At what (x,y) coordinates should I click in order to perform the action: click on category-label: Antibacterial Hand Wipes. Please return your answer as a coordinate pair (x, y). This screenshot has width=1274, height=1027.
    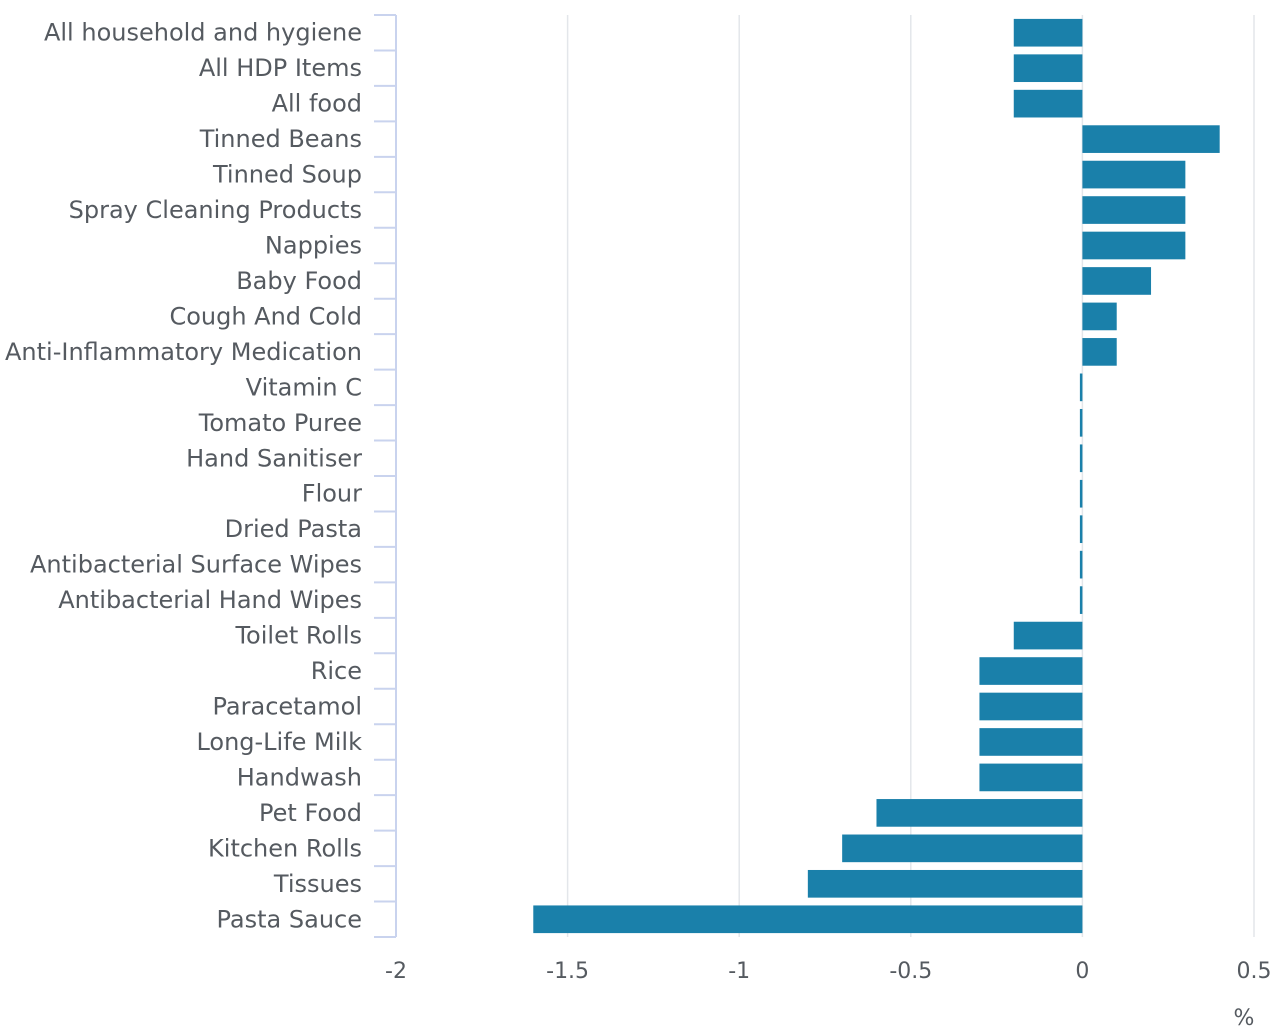
    Looking at the image, I should click on (210, 600).